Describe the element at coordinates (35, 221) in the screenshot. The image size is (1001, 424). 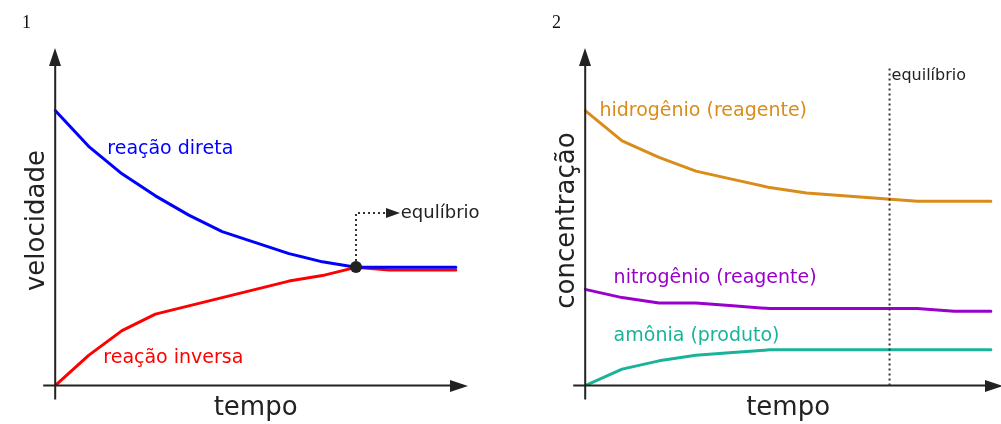
I see `y-axis-title: velocidade` at that location.